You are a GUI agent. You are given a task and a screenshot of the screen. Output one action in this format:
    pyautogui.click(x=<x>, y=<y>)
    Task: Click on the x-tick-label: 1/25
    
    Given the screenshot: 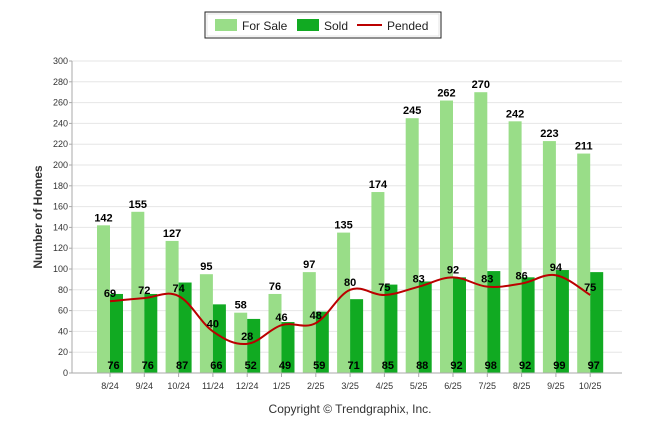 What is the action you would take?
    pyautogui.click(x=282, y=386)
    